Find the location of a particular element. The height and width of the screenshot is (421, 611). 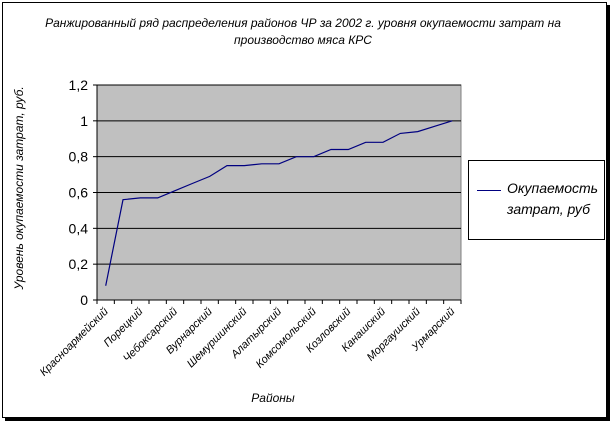

y-tick-label: 1 is located at coordinates (84, 121).